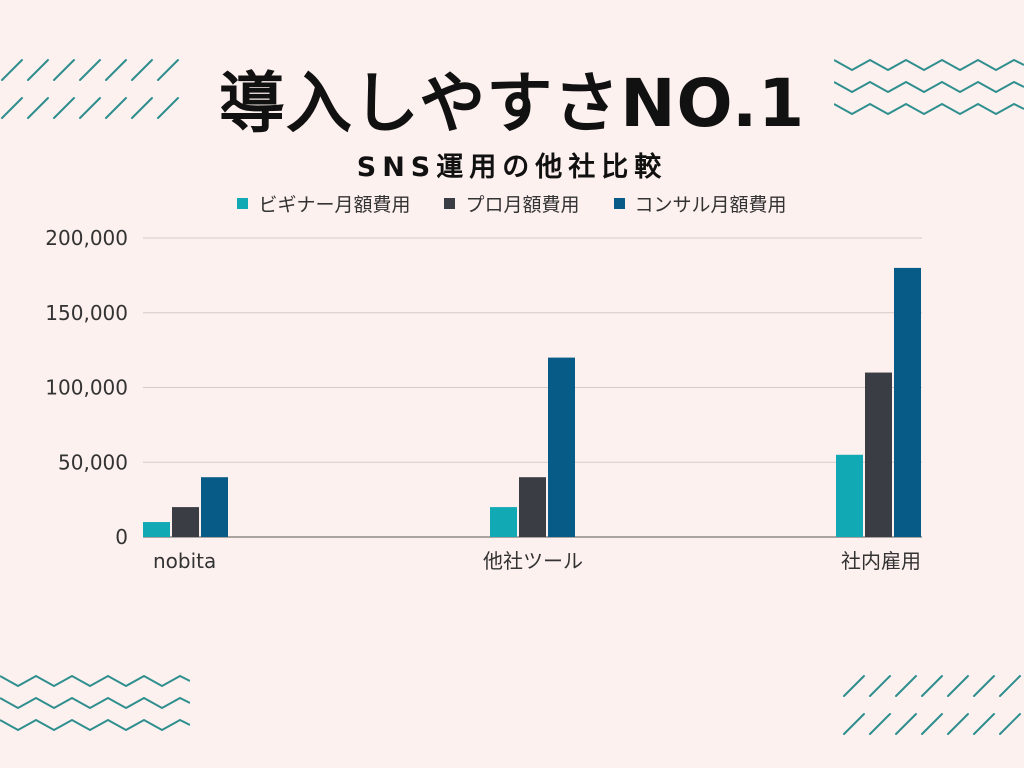 Image resolution: width=1024 pixels, height=768 pixels. What do you see at coordinates (929, 87) in the screenshot?
I see `decor-zigzag-top-right` at bounding box center [929, 87].